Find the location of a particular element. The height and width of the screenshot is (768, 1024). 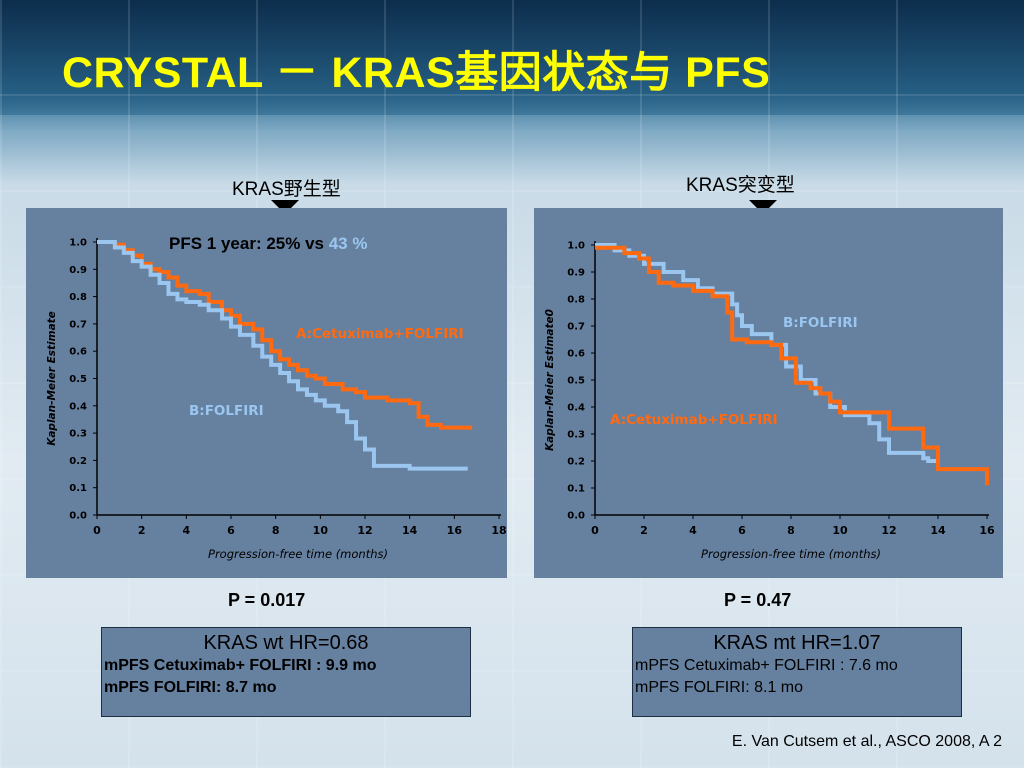

slide-title: CRYSTAL － KRAS基因状态与 PFS is located at coordinates (416, 73).